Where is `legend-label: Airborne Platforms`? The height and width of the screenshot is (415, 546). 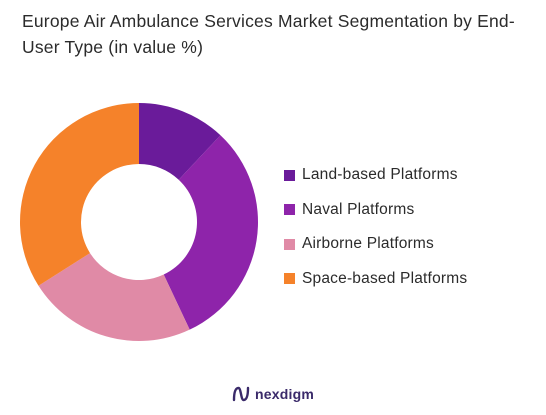
legend-label: Airborne Platforms is located at coordinates (368, 244).